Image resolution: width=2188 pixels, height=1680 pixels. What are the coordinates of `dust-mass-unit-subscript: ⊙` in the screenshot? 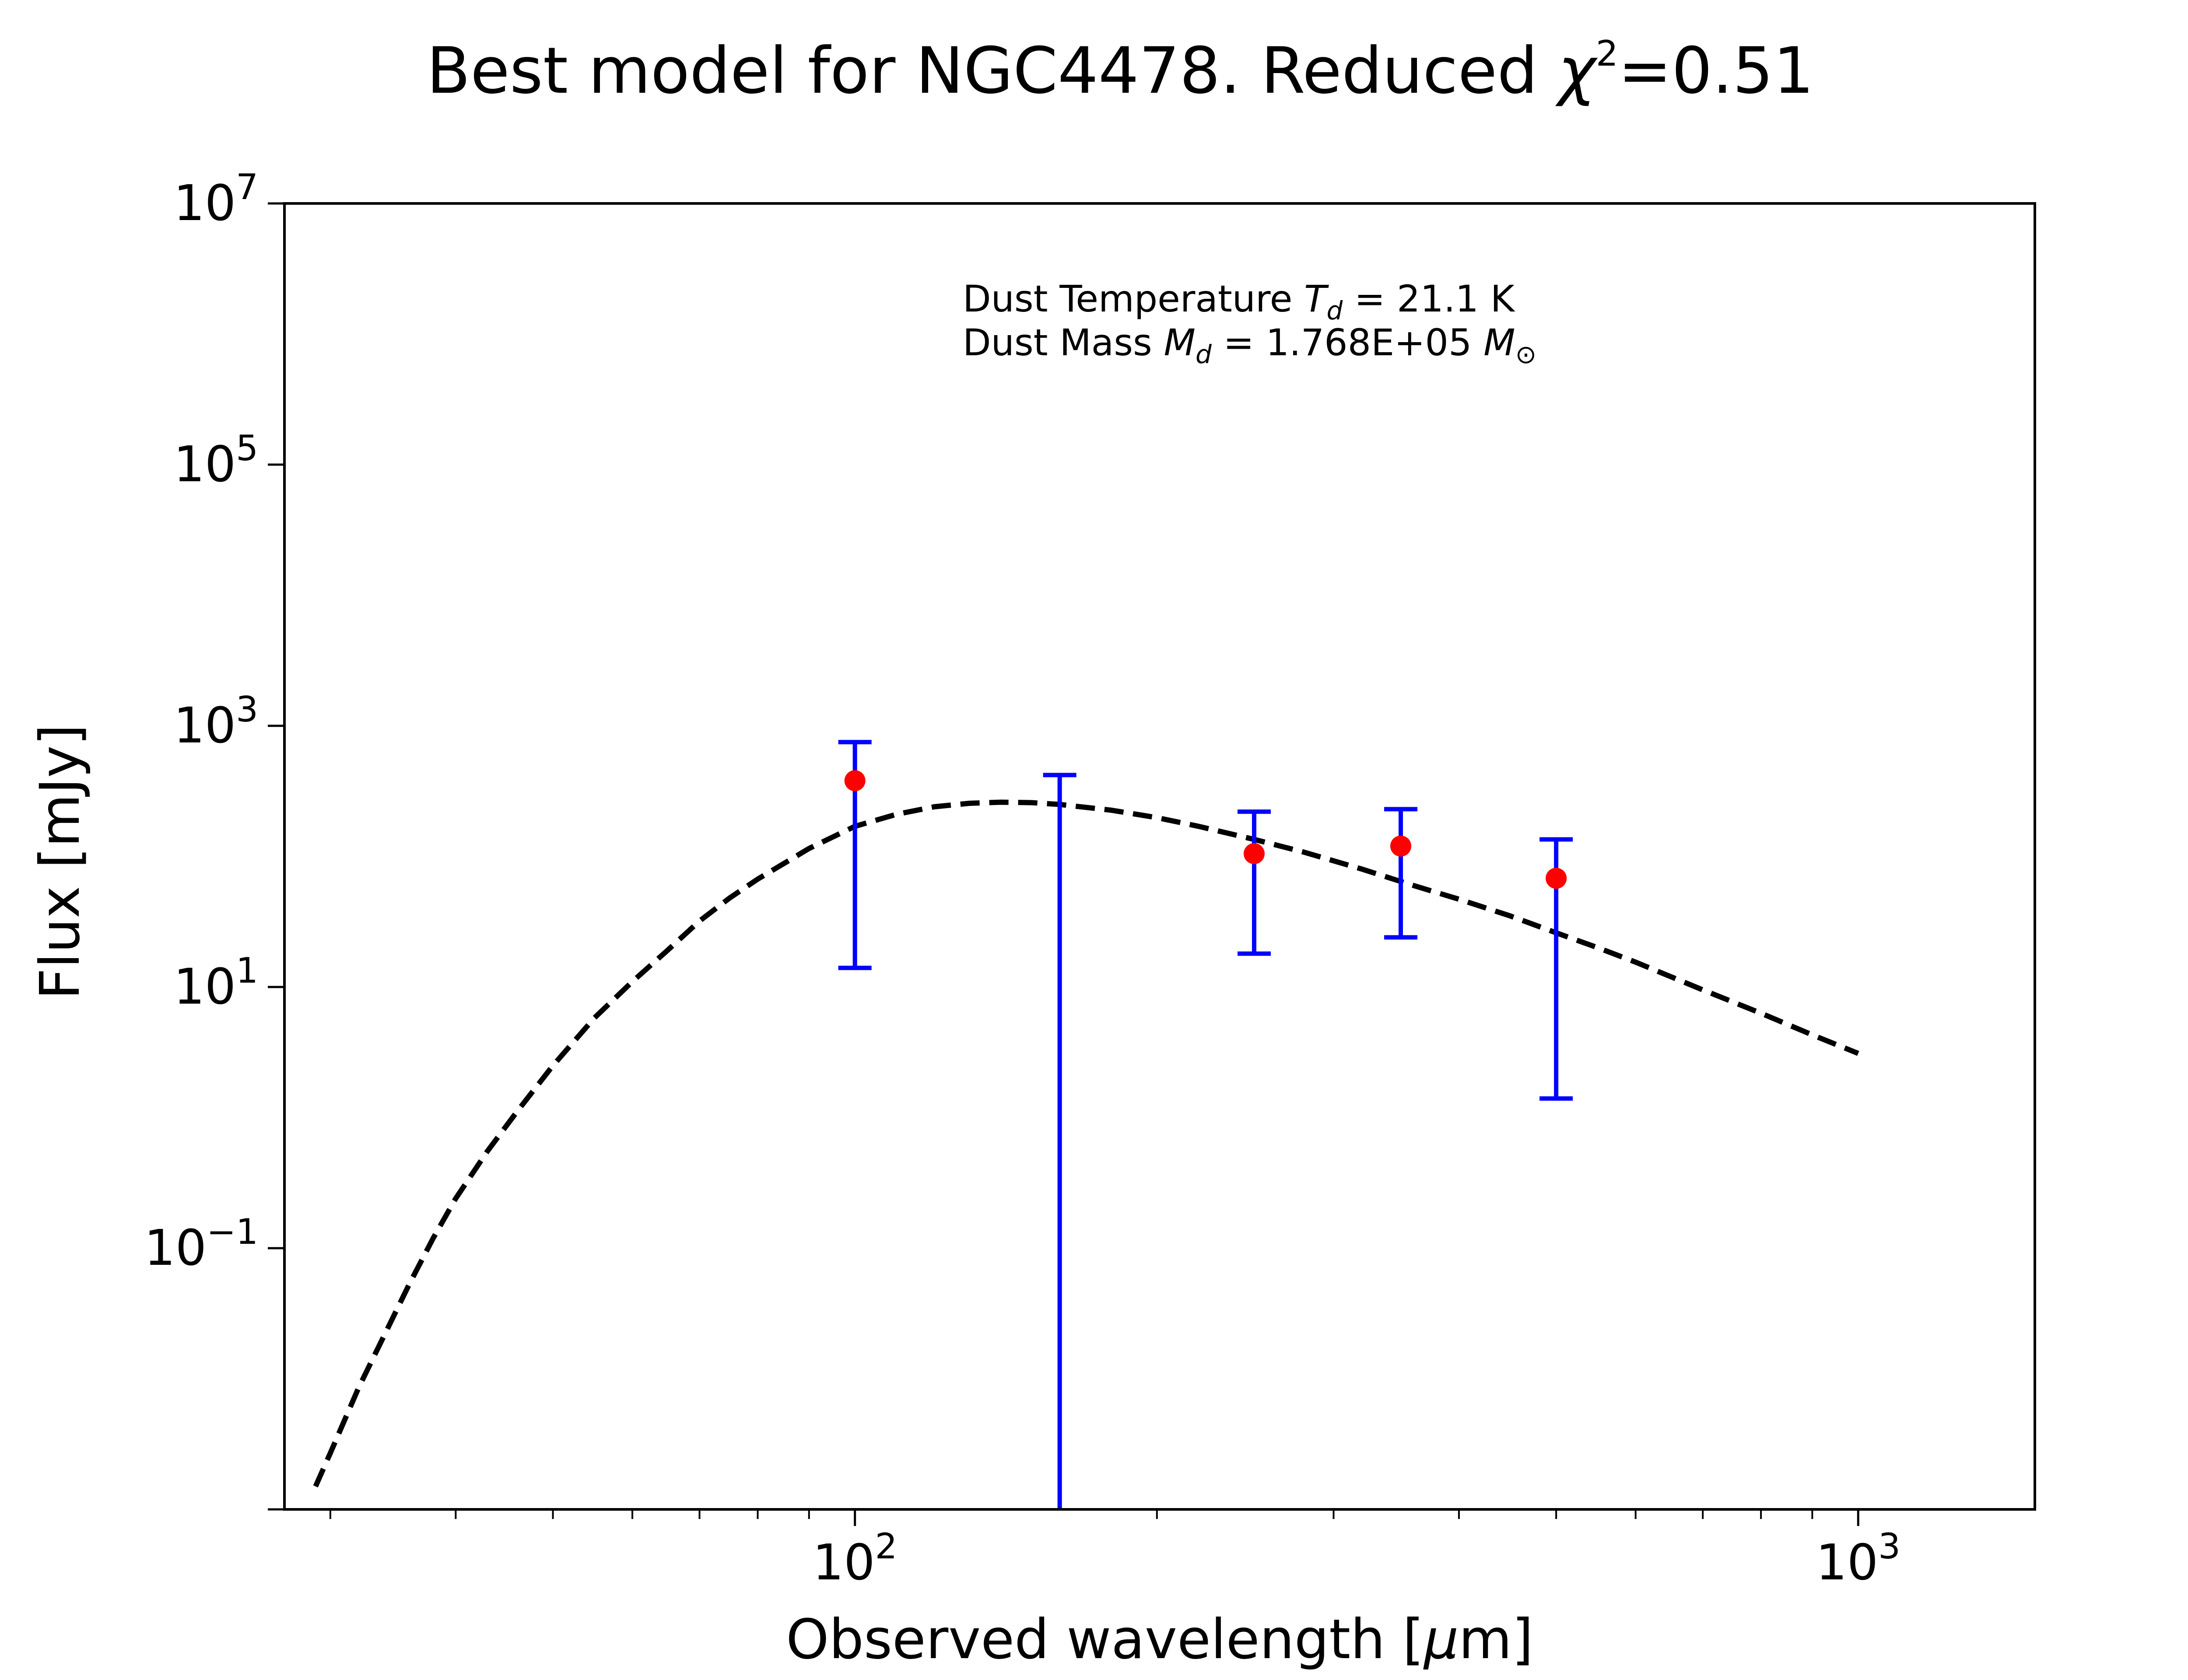 It's located at (1526, 354).